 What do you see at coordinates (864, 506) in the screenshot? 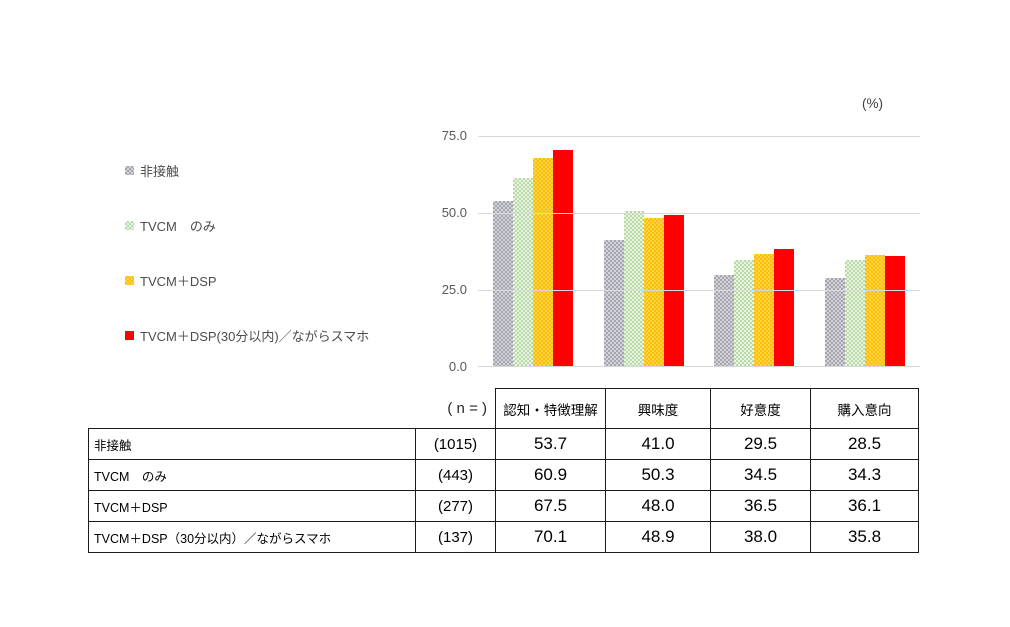
I see `value-cell: 36.1` at bounding box center [864, 506].